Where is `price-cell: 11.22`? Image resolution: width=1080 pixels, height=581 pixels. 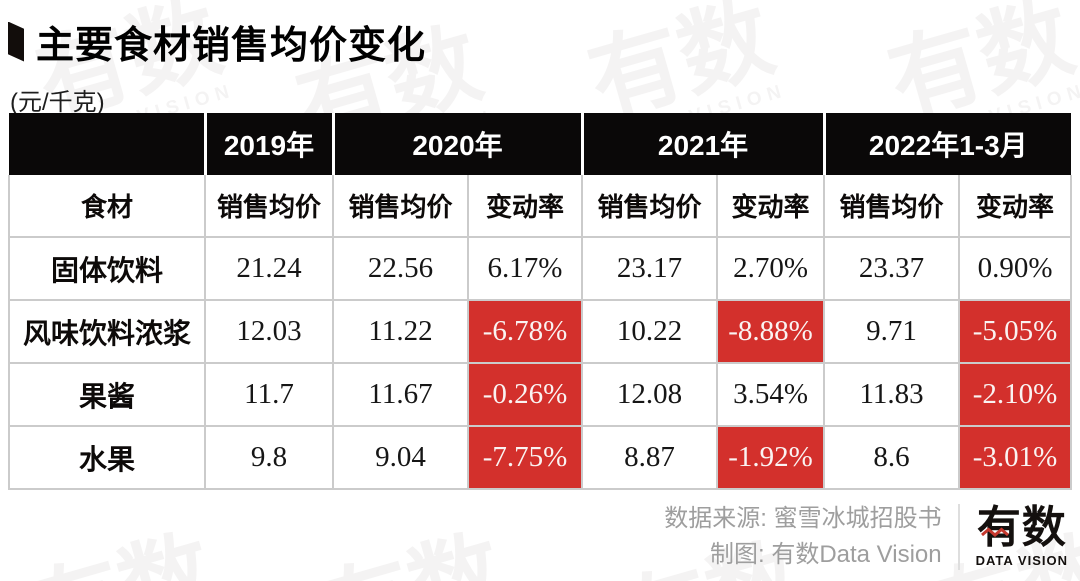
price-cell: 11.22 is located at coordinates (400, 331).